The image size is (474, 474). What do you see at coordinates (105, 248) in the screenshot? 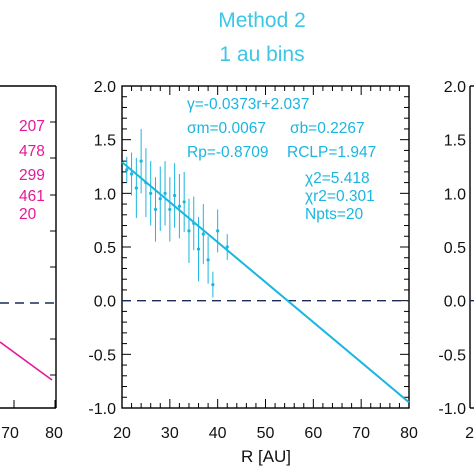
I see `y-tick-label: 0.5` at bounding box center [105, 248].